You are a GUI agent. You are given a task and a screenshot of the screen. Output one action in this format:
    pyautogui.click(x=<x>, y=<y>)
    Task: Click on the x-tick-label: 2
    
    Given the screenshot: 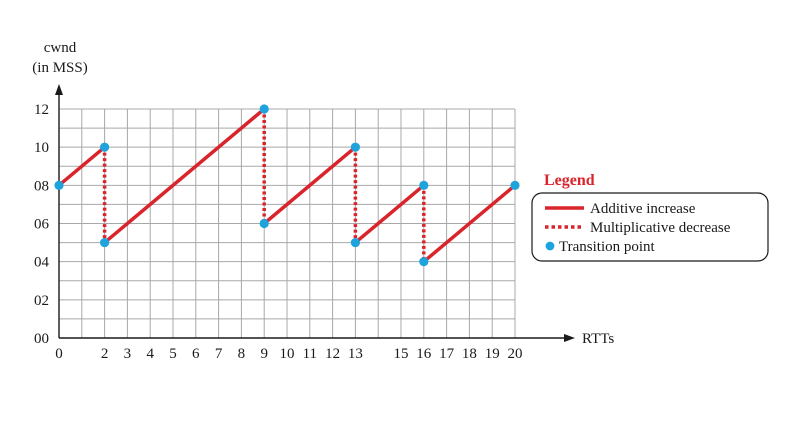 What is the action you would take?
    pyautogui.click(x=105, y=354)
    